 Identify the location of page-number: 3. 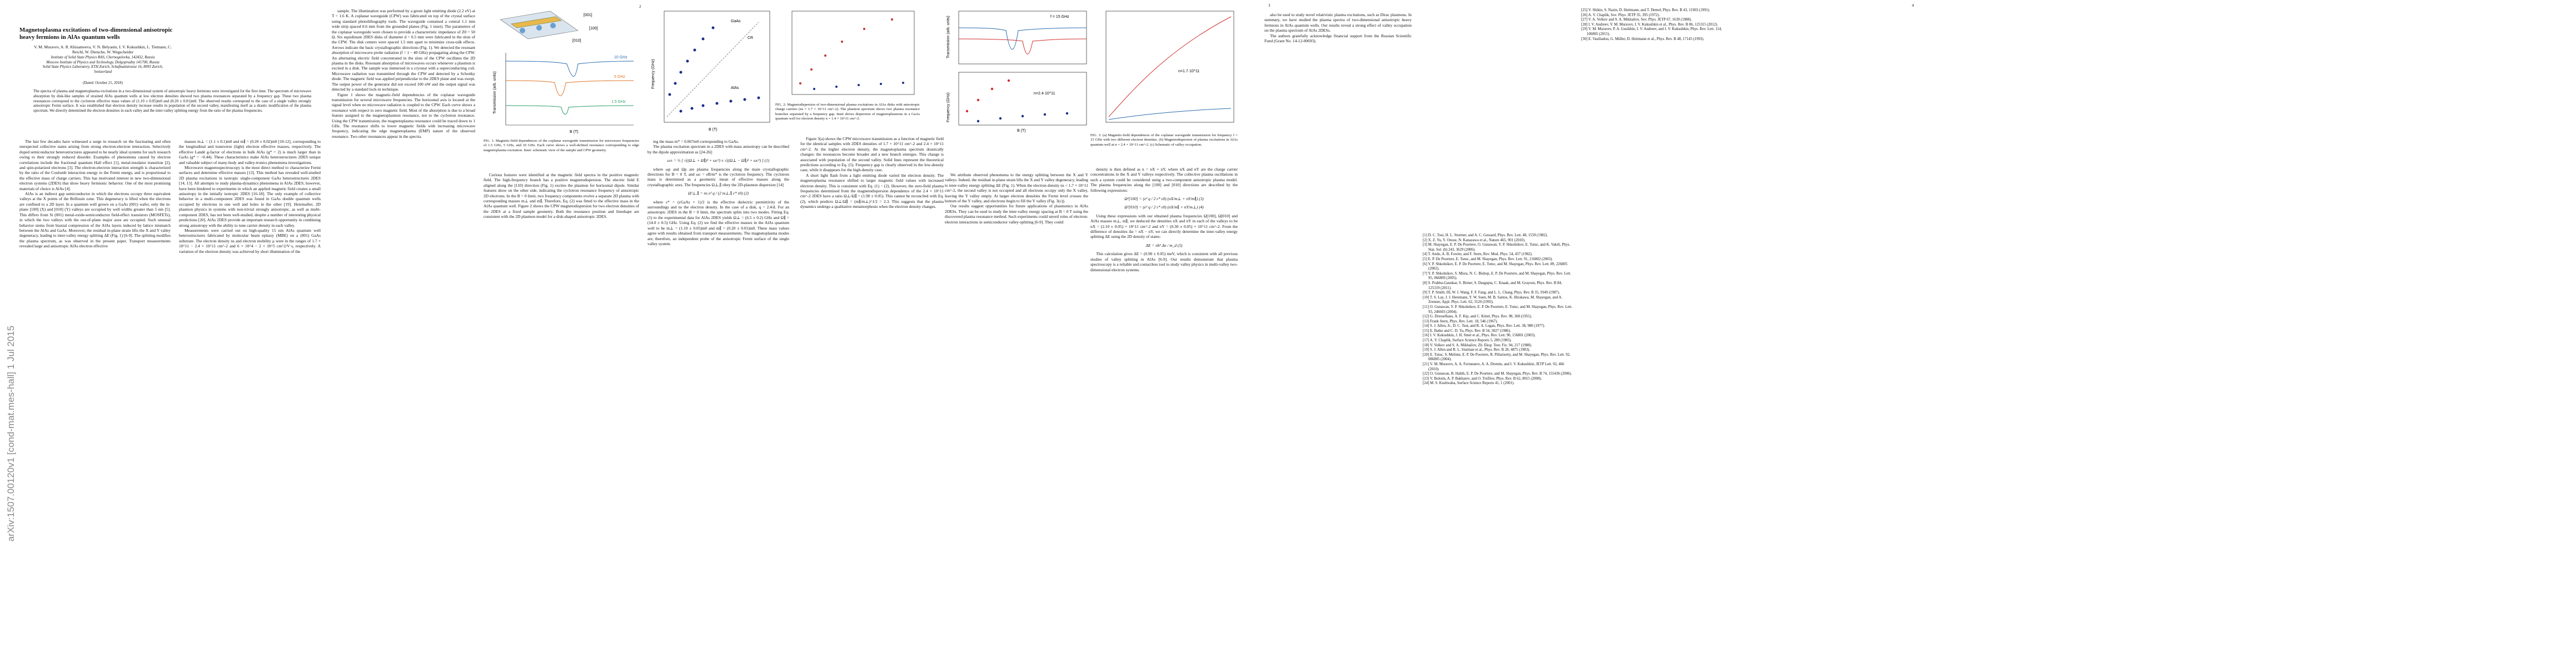
(1269, 5).